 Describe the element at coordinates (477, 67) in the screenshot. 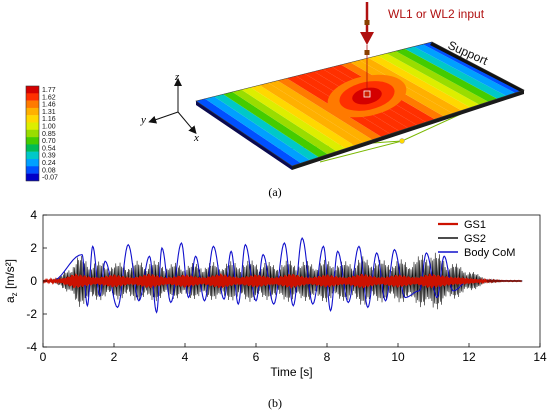

I see `support-edge` at that location.